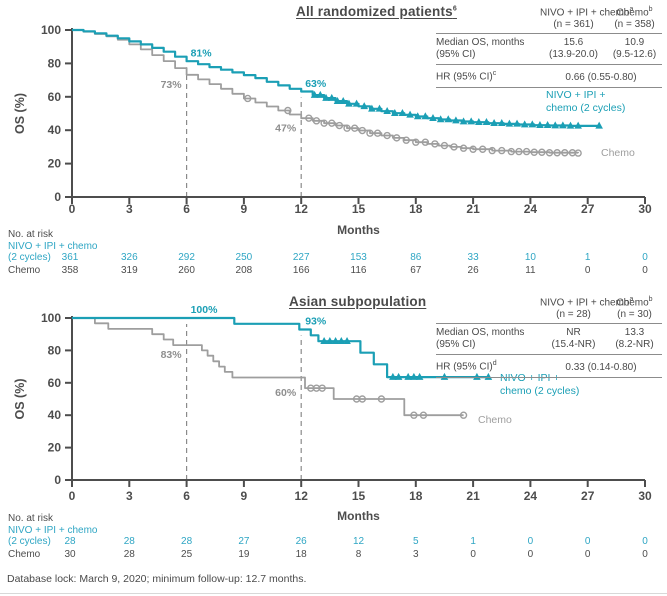  I want to click on os-curve-chemo, so click(270, 368).